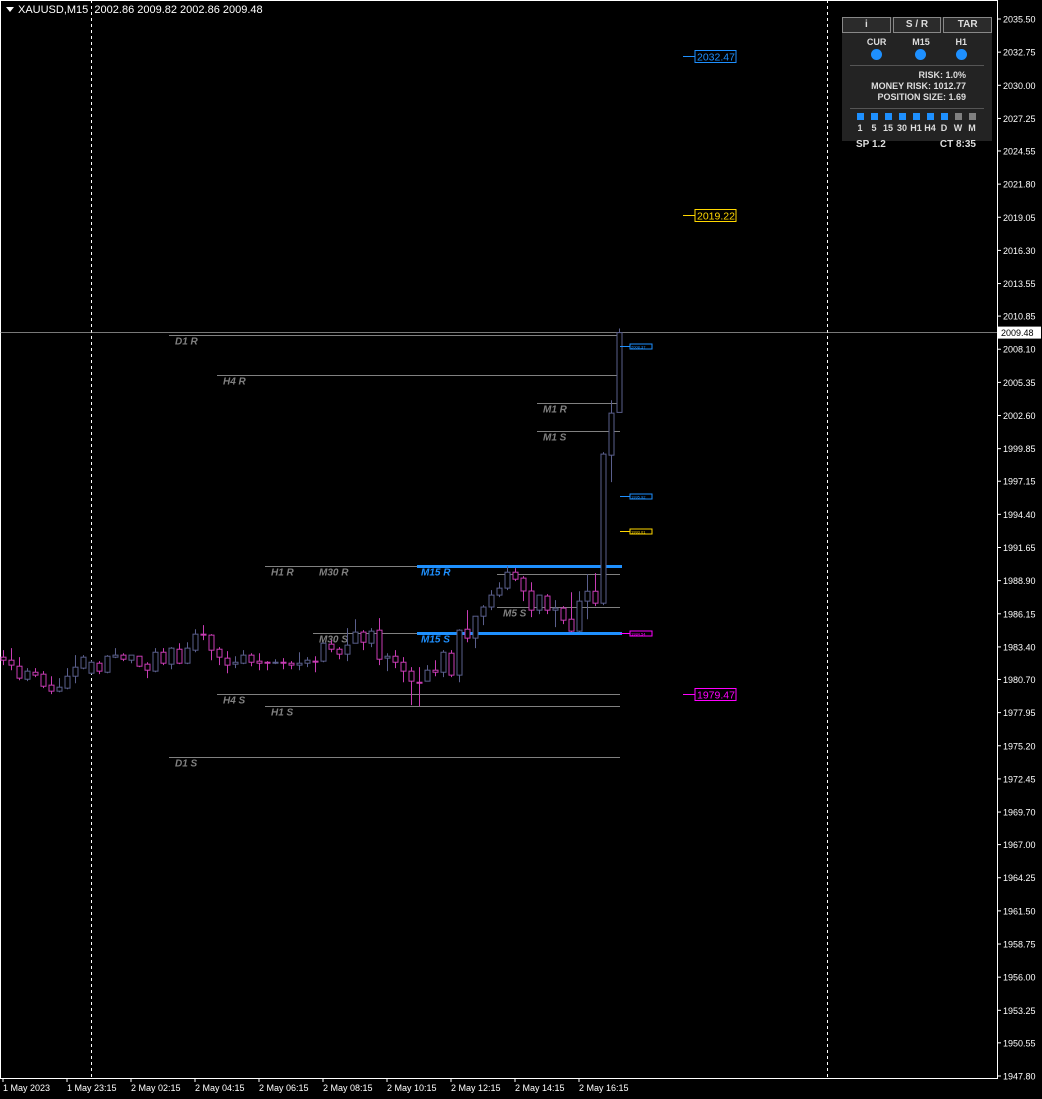 This screenshot has width=1042, height=1099. What do you see at coordinates (921, 97) in the screenshot?
I see `position-size-text: POSITION SIZE: 1.69` at bounding box center [921, 97].